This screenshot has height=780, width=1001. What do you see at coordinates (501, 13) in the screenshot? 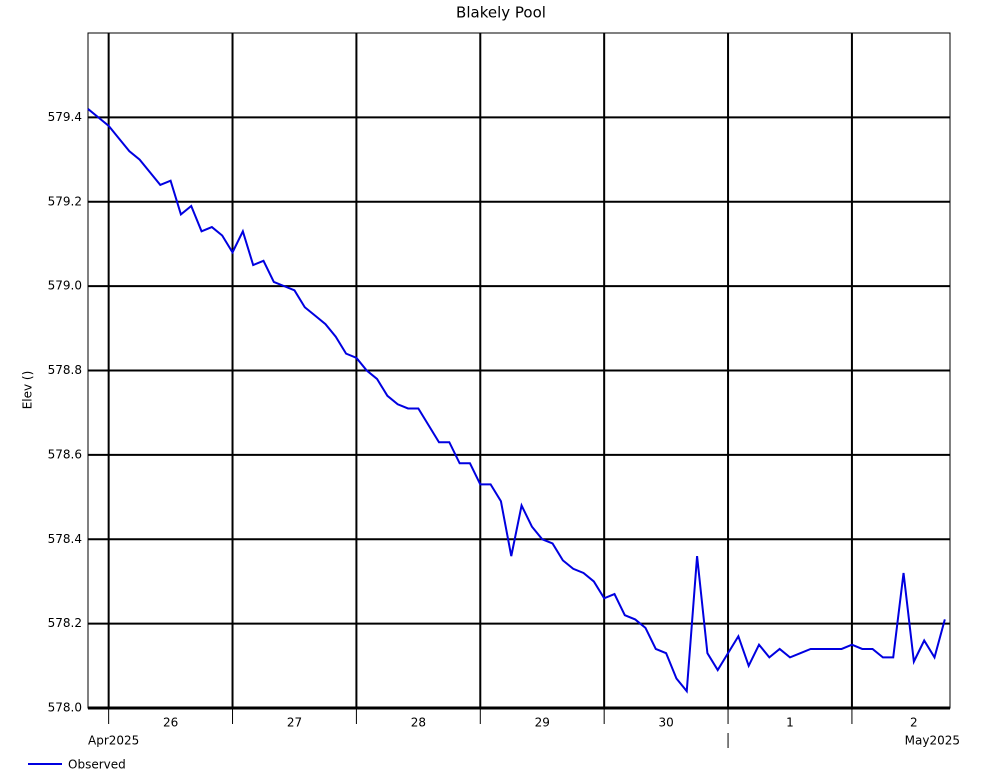
I see `chart-title: Blakely Pool` at bounding box center [501, 13].